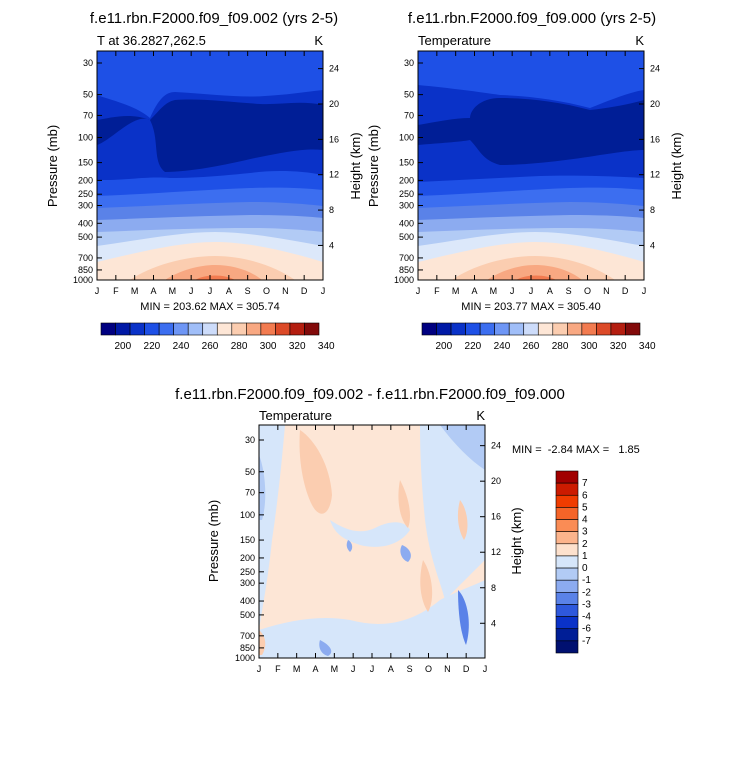 This screenshot has height=766, width=733. What do you see at coordinates (480, 415) in the screenshot?
I see `panel-3-units: K` at bounding box center [480, 415].